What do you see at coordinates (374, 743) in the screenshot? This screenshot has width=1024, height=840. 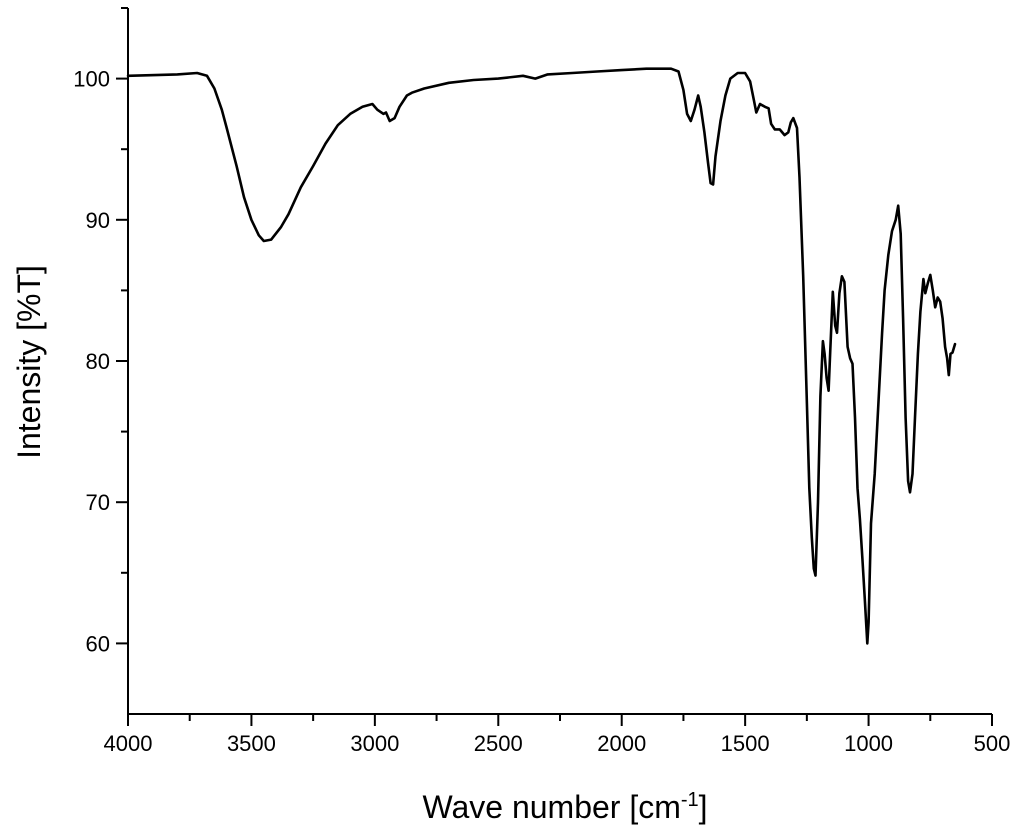 I see `x-tick-label: 3000` at bounding box center [374, 743].